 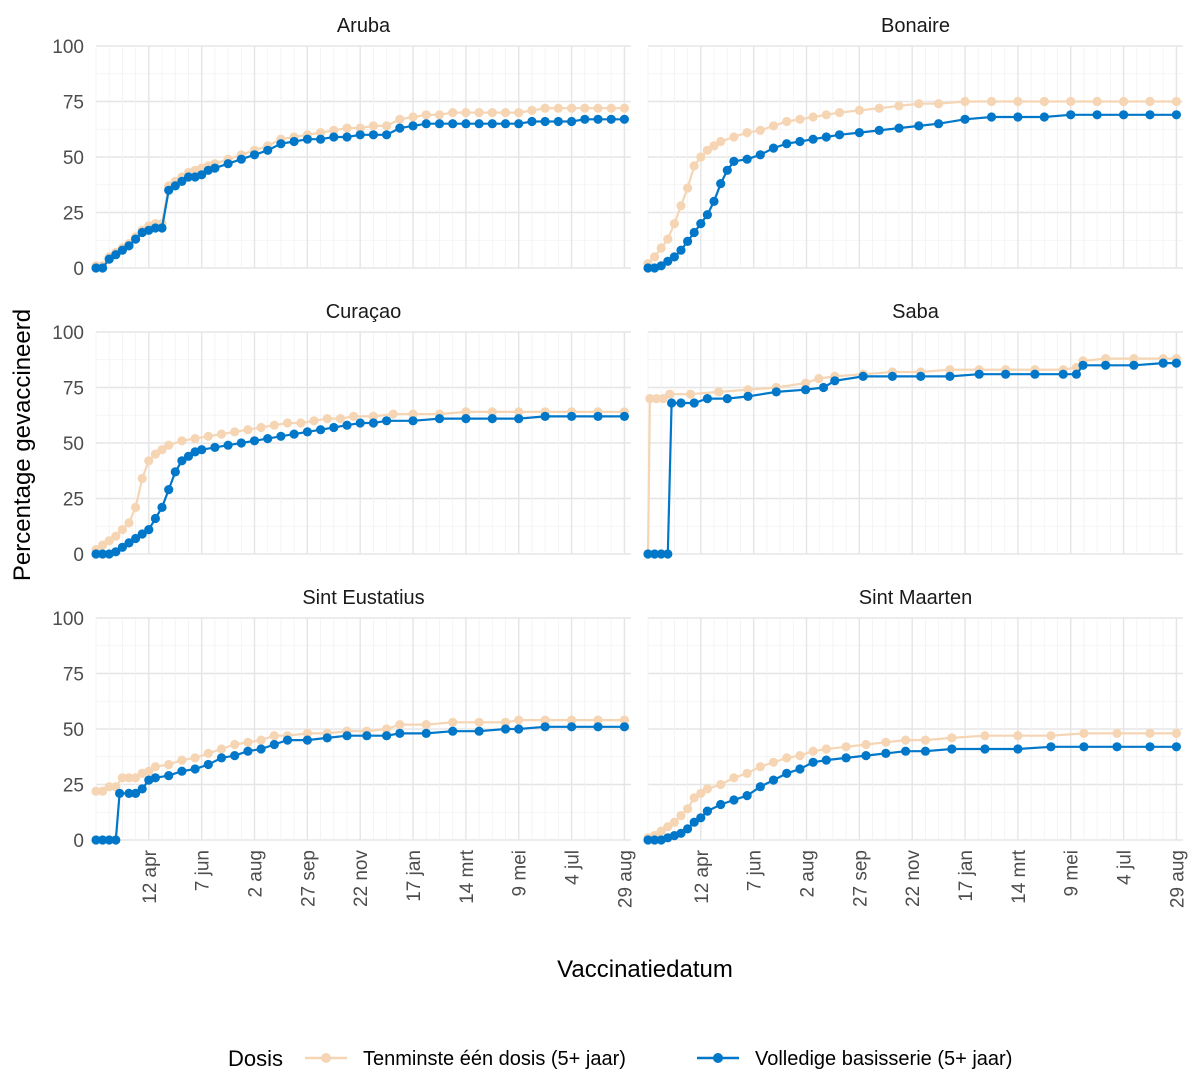 I want to click on legend-label: Volledige basisserie (5+ jaar), so click(x=883, y=1059).